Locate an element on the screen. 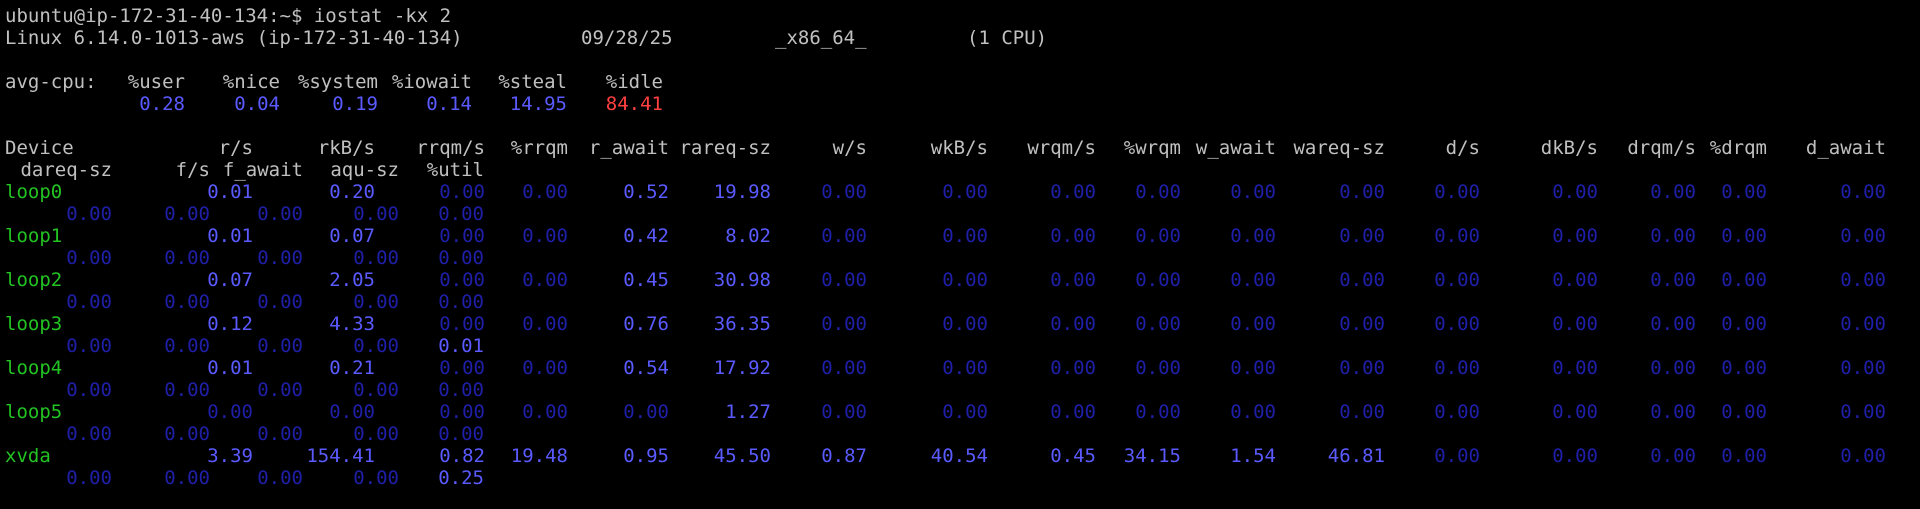 The width and height of the screenshot is (1920, 509). table-cell: 19.98 is located at coordinates (742, 192).